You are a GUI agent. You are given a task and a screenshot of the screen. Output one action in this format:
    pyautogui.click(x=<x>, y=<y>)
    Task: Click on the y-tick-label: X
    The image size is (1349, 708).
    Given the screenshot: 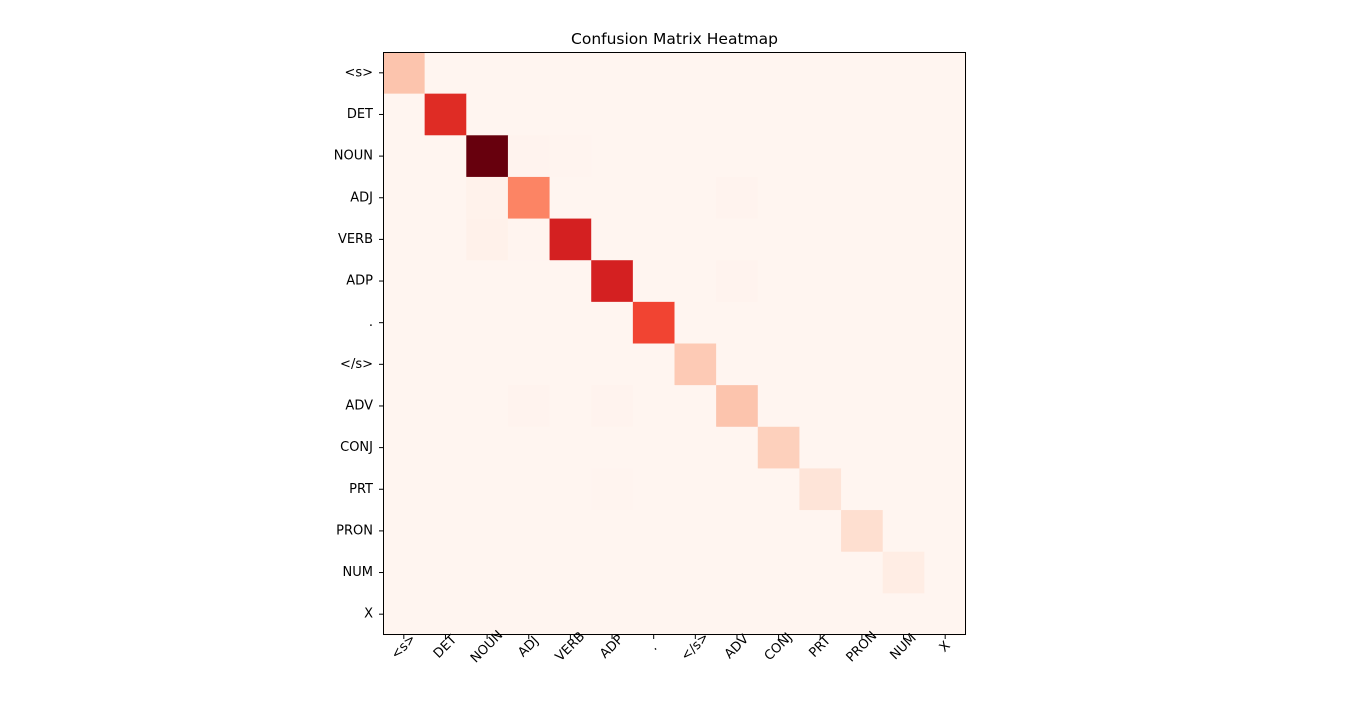 What is the action you would take?
    pyautogui.click(x=368, y=614)
    